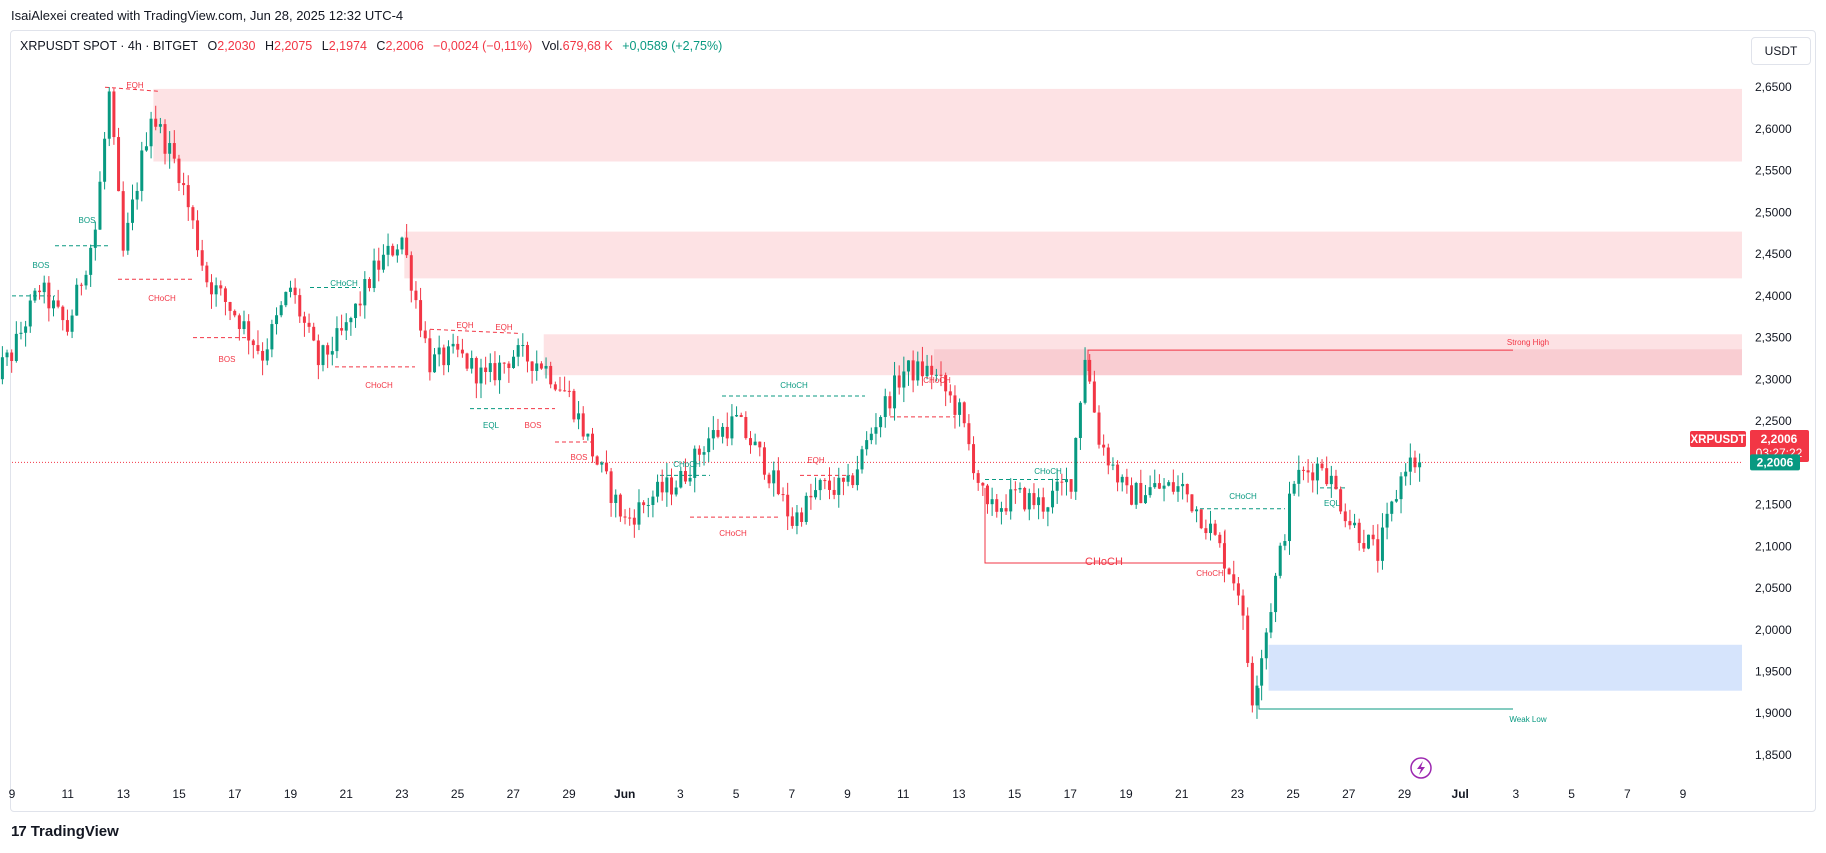 The image size is (1826, 853). Describe the element at coordinates (680, 794) in the screenshot. I see `x-tick-label: 3` at that location.